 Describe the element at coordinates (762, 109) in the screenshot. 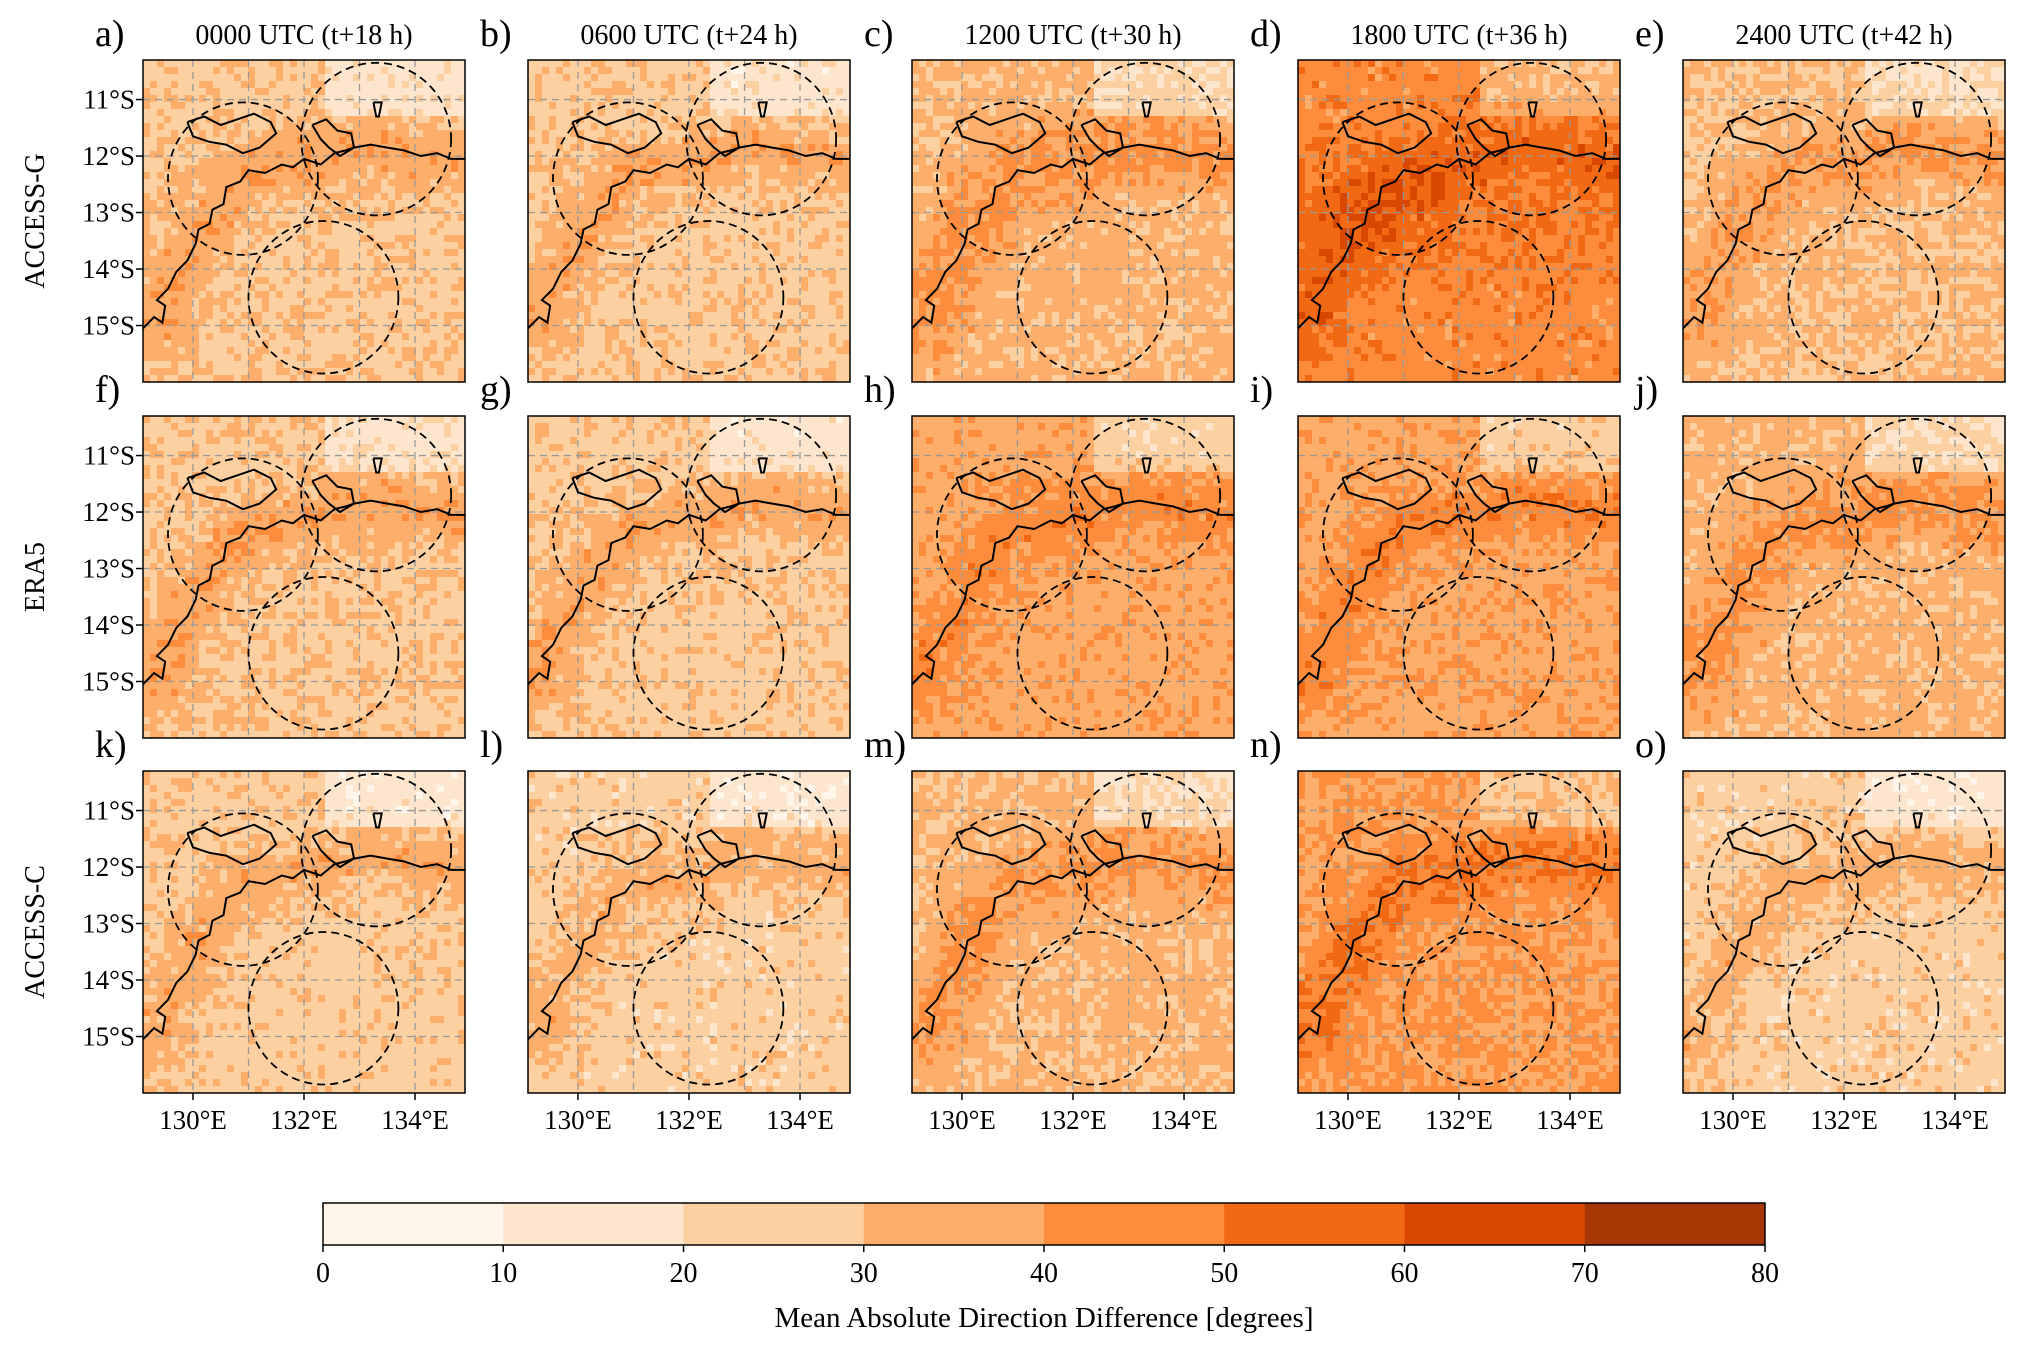

I see `coastline-islet` at that location.